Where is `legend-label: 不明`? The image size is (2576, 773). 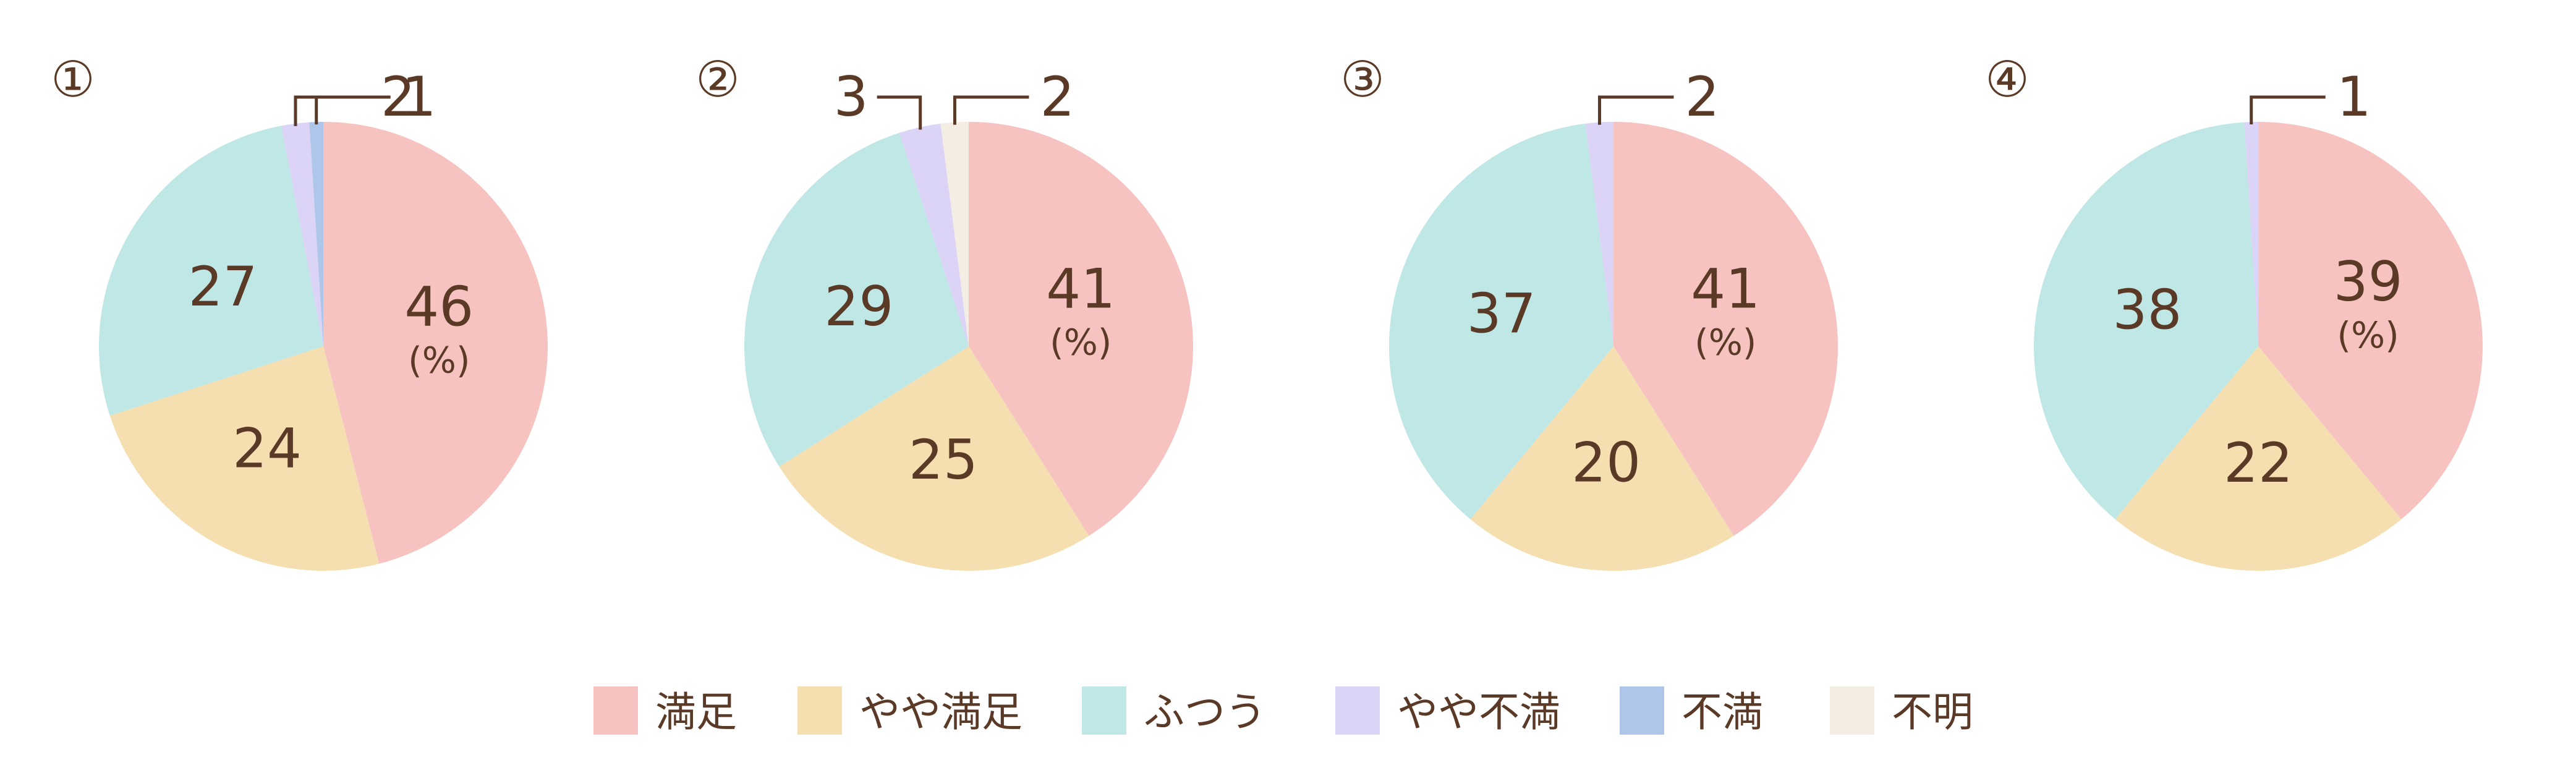
legend-label: 不明 is located at coordinates (1932, 712).